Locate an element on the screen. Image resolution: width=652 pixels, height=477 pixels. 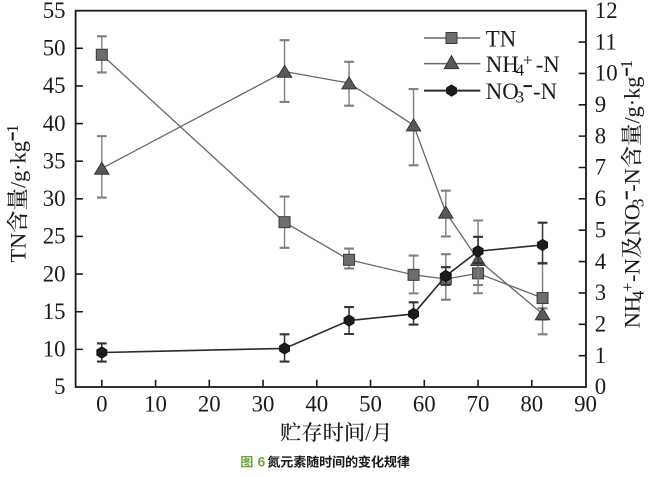
svg-text: 15 is located at coordinates (54, 311).